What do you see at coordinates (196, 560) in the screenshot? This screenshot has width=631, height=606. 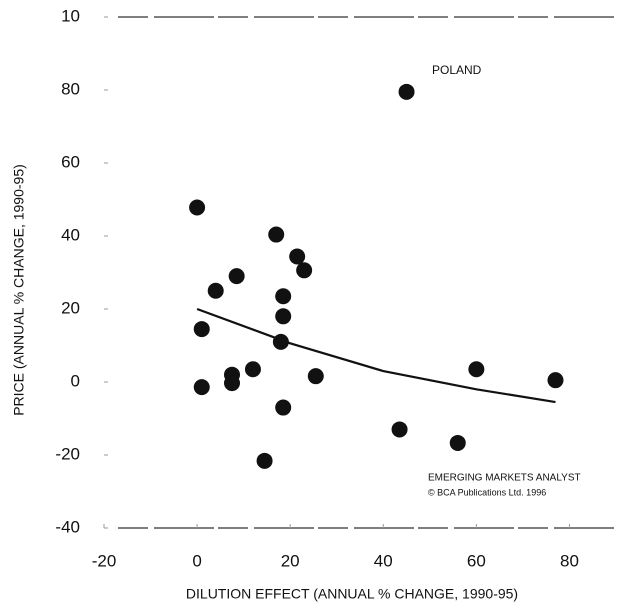 I see `x-tick-label: 0` at bounding box center [196, 560].